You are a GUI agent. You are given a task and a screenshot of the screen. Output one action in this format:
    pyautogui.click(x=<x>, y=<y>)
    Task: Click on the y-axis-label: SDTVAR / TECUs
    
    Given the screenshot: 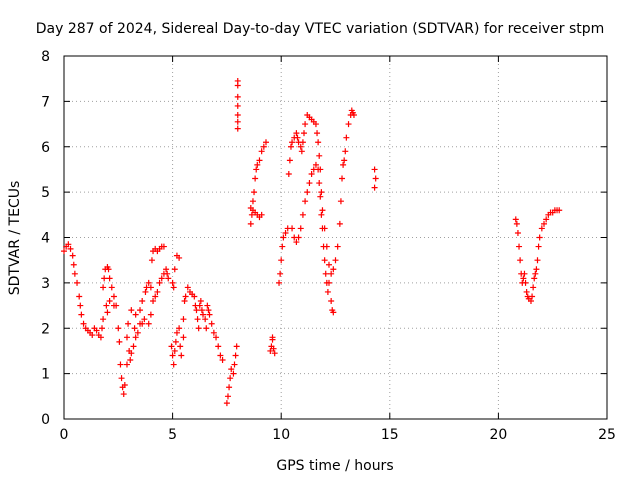 What is the action you would take?
    pyautogui.click(x=15, y=238)
    